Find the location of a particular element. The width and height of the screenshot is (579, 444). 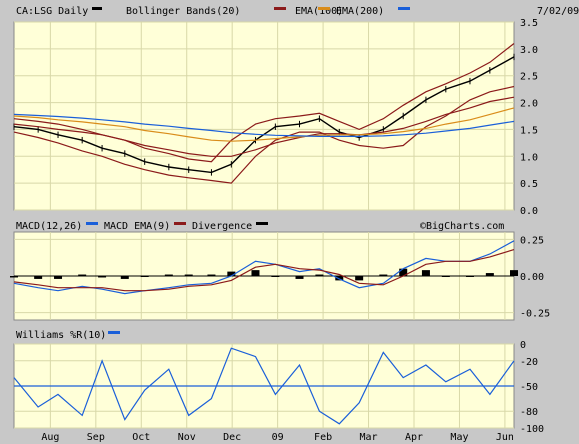

legend-macd-swatch is located at coordinates (92, 223).